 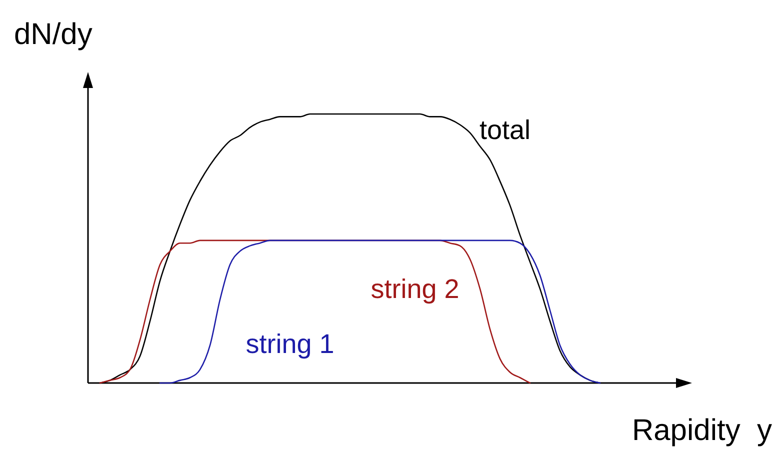 I want to click on series-label: total, so click(x=505, y=130).